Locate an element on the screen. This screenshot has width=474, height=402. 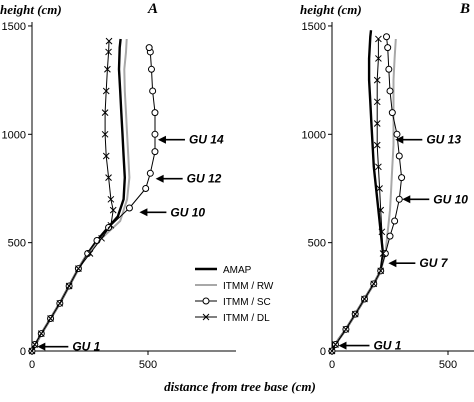
panel-b-series-itmm-dl is located at coordinates (357, 195).